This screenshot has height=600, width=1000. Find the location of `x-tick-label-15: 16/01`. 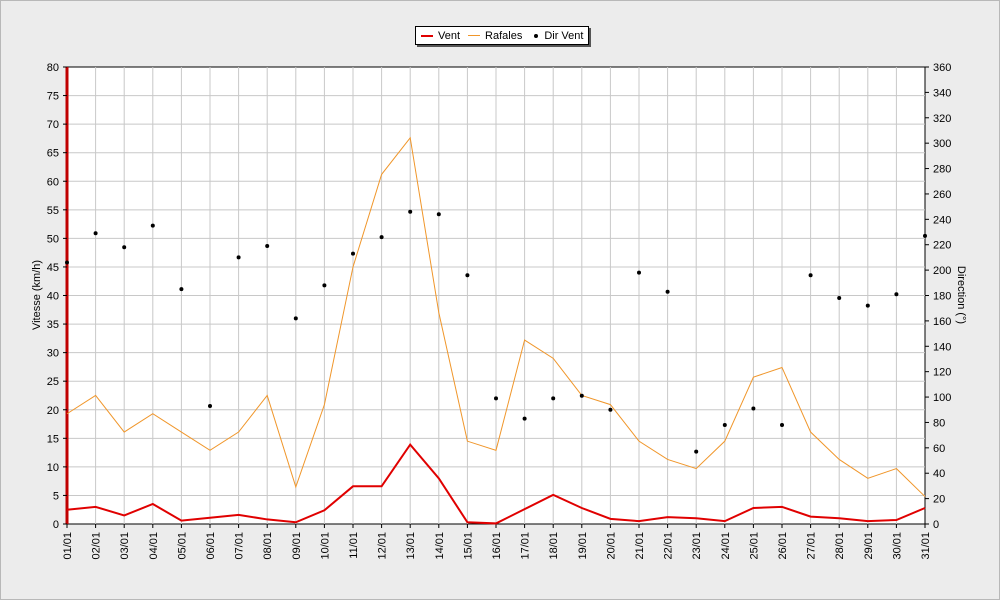

x-tick-label-15: 16/01 is located at coordinates (497, 546).